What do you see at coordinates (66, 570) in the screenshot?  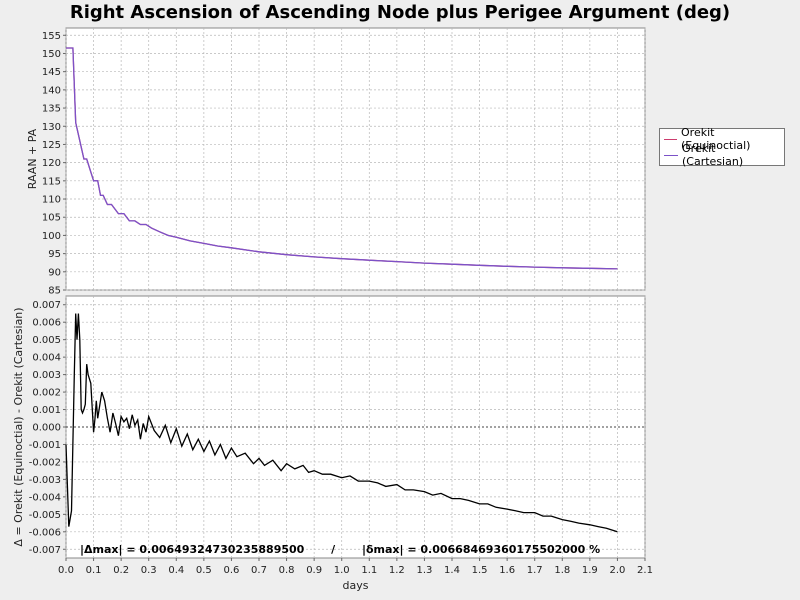 I see `x-tick-label: 0.0` at bounding box center [66, 570].